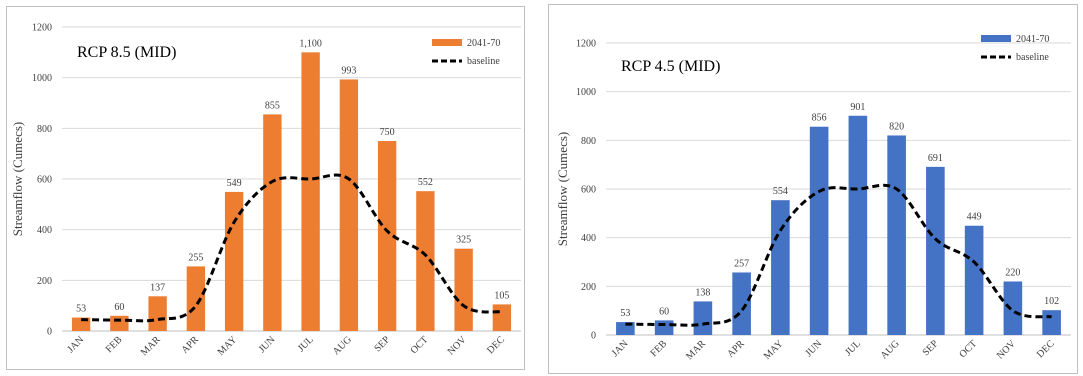 The height and width of the screenshot is (376, 1083). I want to click on chart-title: RCP 4.5 (MID), so click(670, 66).